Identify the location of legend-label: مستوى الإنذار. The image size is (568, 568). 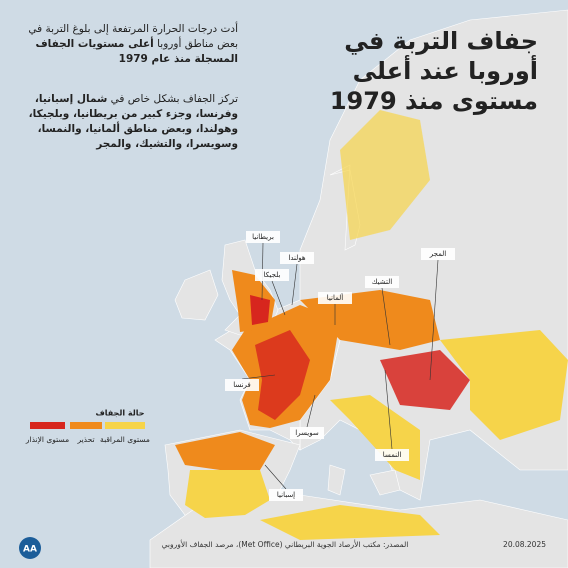
(47, 439).